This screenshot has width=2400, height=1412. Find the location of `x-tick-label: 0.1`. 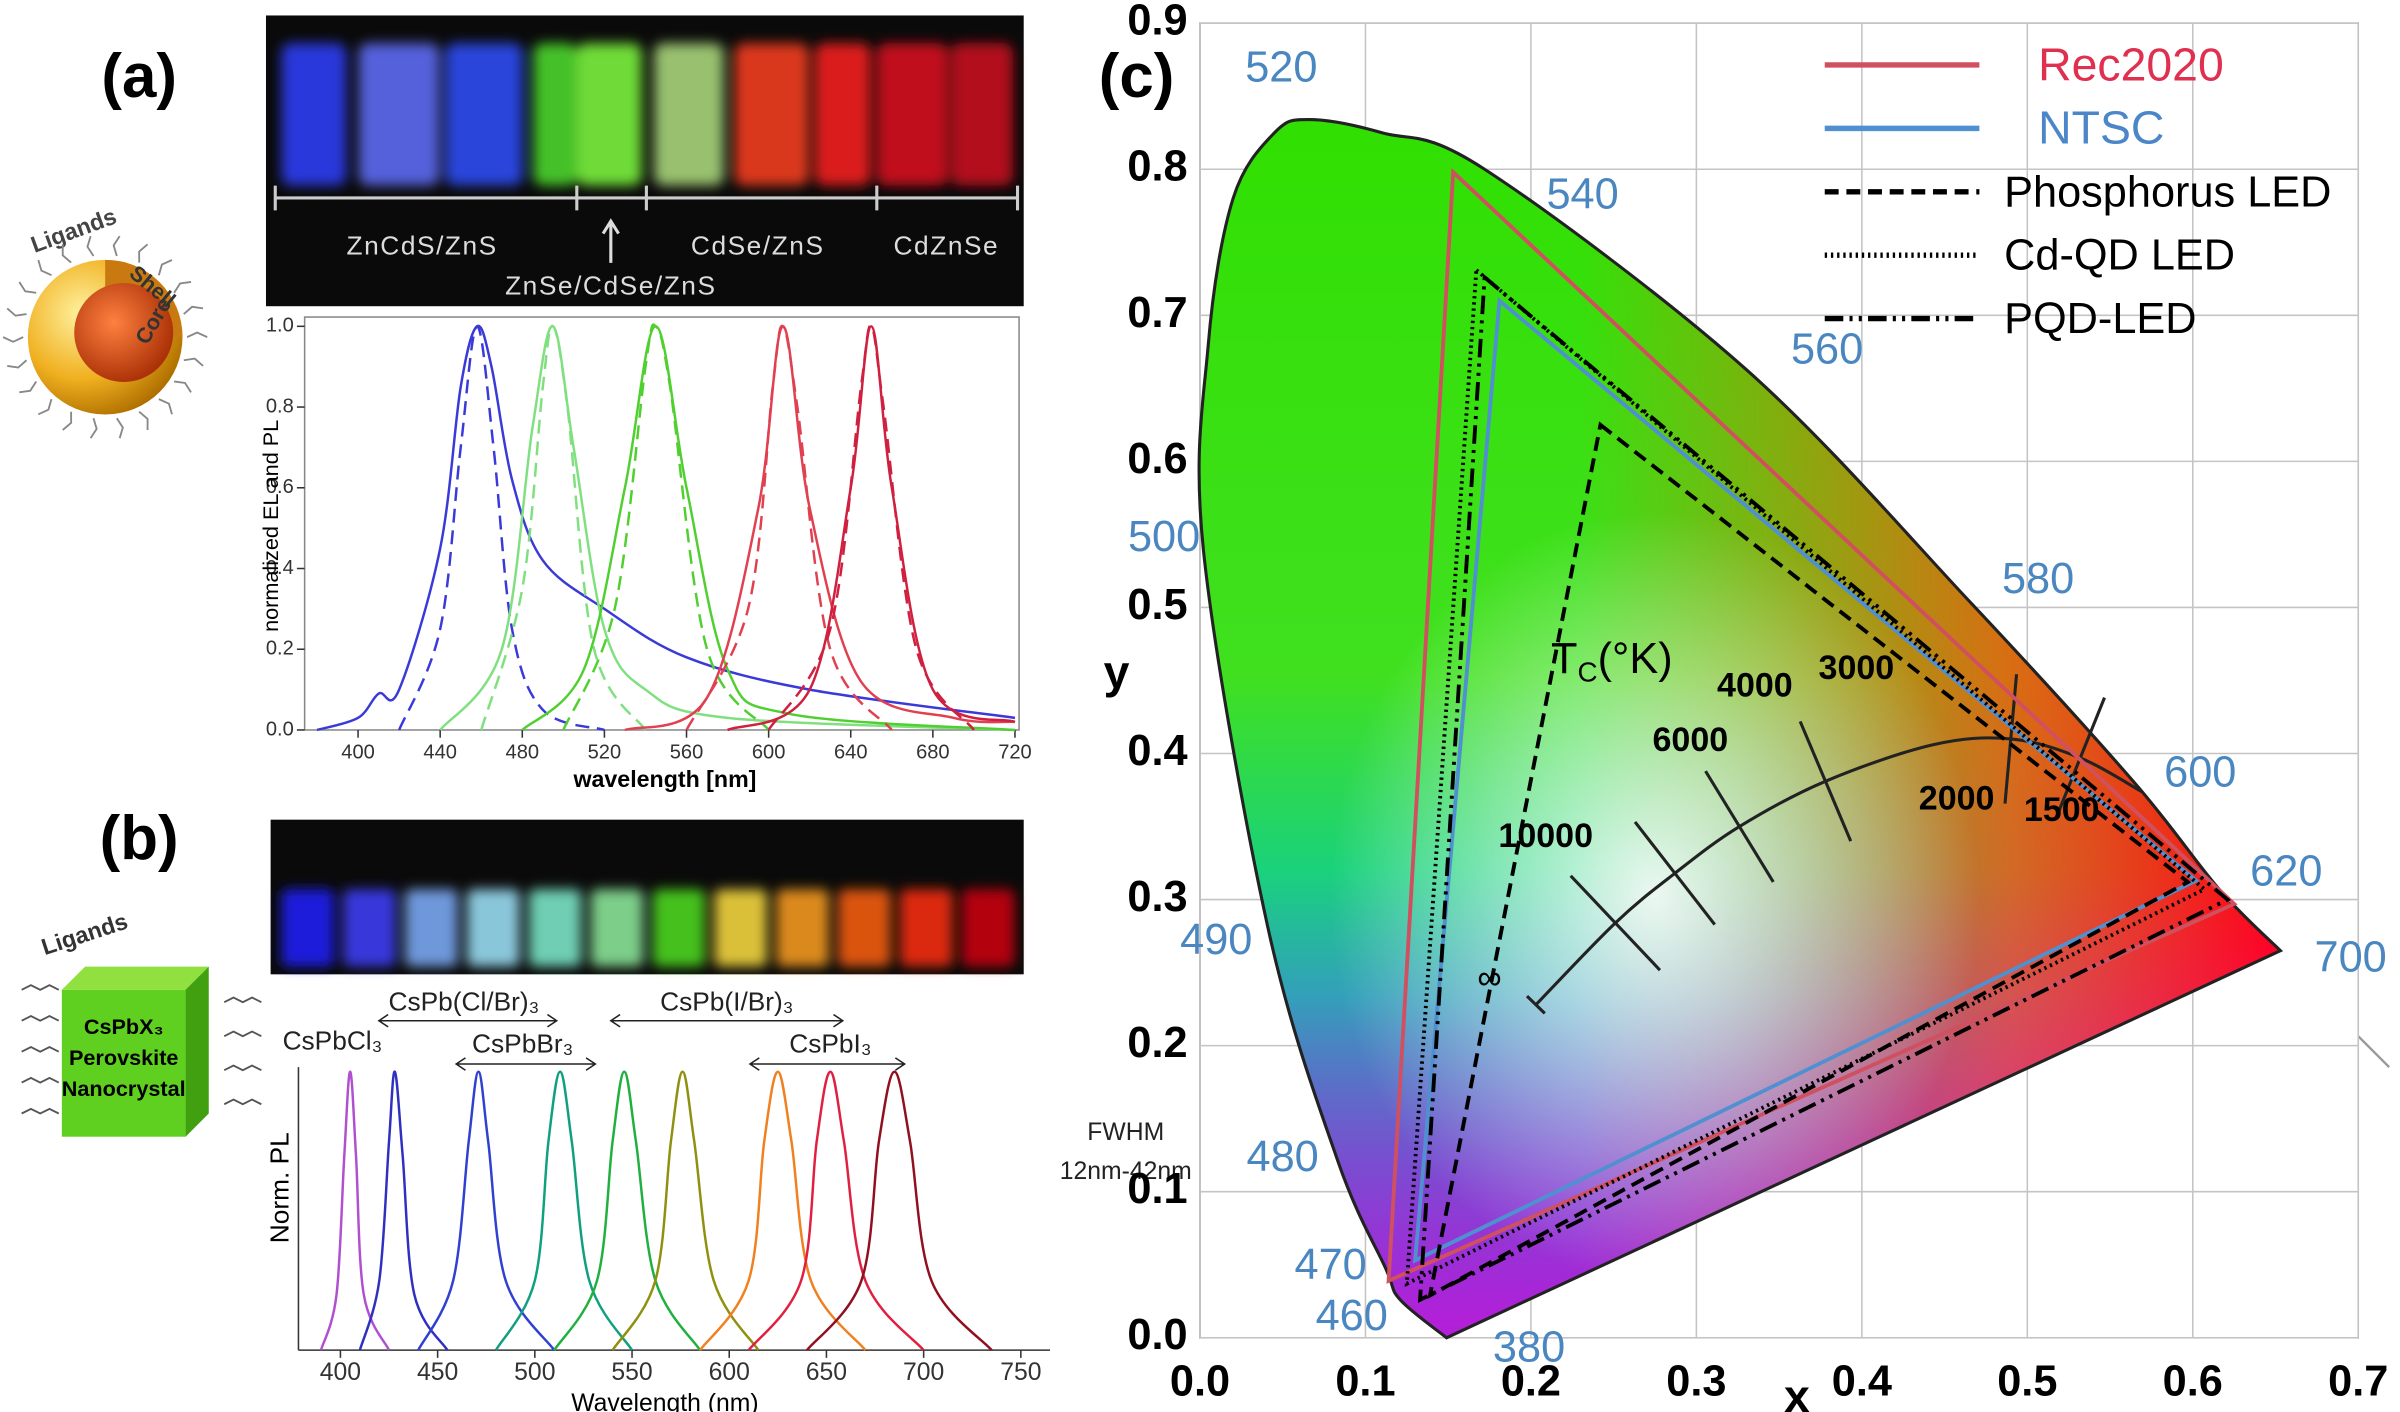

x-tick-label: 0.1 is located at coordinates (1365, 1382).